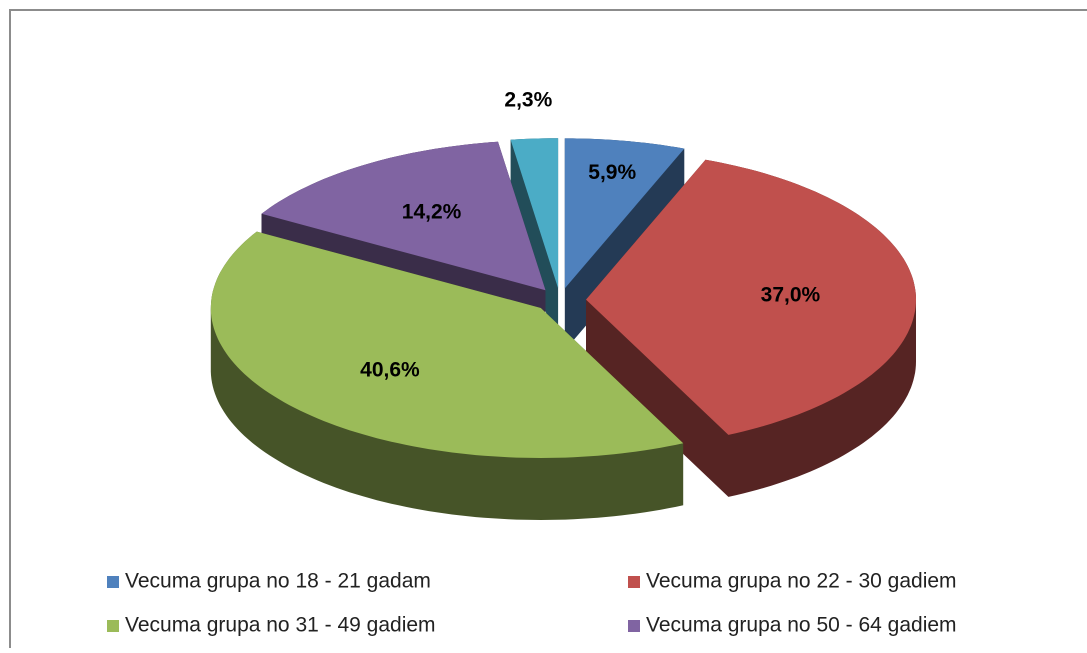 This screenshot has width=1087, height=653. What do you see at coordinates (432, 211) in the screenshot?
I see `data-label: 14,2%` at bounding box center [432, 211].